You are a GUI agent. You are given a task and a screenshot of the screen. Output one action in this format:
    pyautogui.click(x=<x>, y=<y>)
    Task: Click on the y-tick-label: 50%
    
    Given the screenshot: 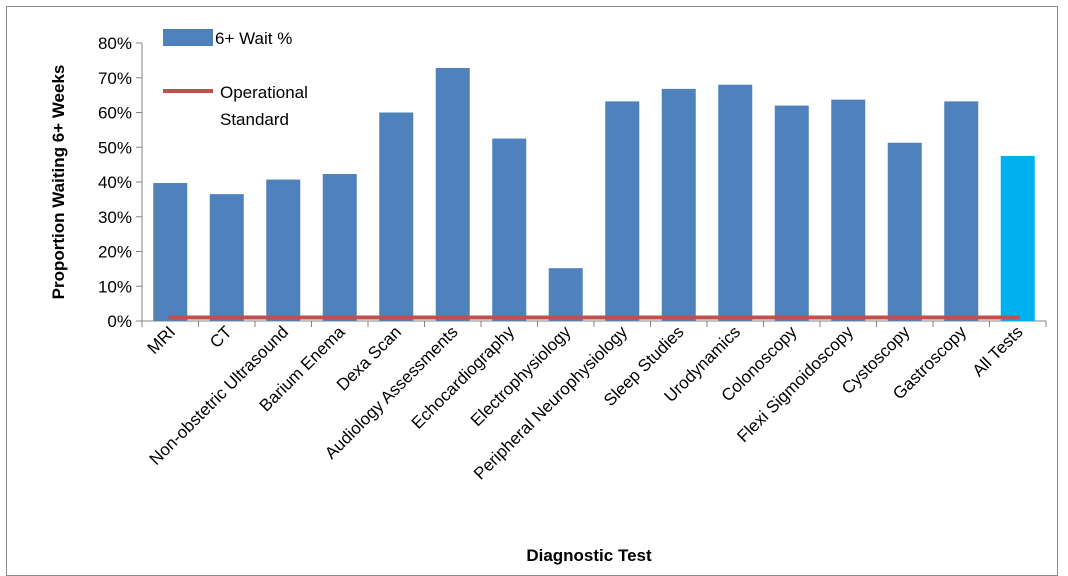 What is the action you would take?
    pyautogui.click(x=115, y=147)
    